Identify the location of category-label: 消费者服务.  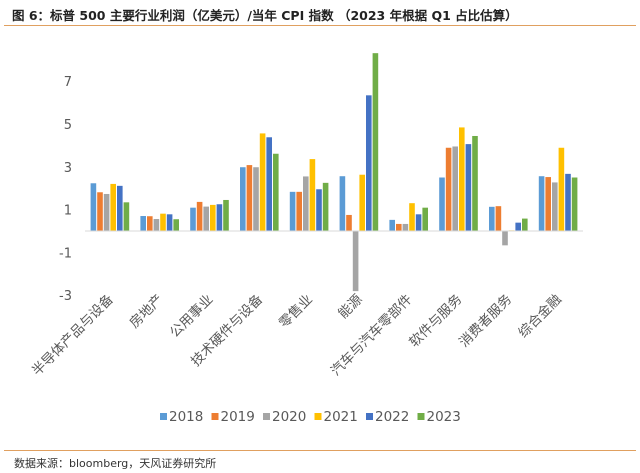
(485, 321).